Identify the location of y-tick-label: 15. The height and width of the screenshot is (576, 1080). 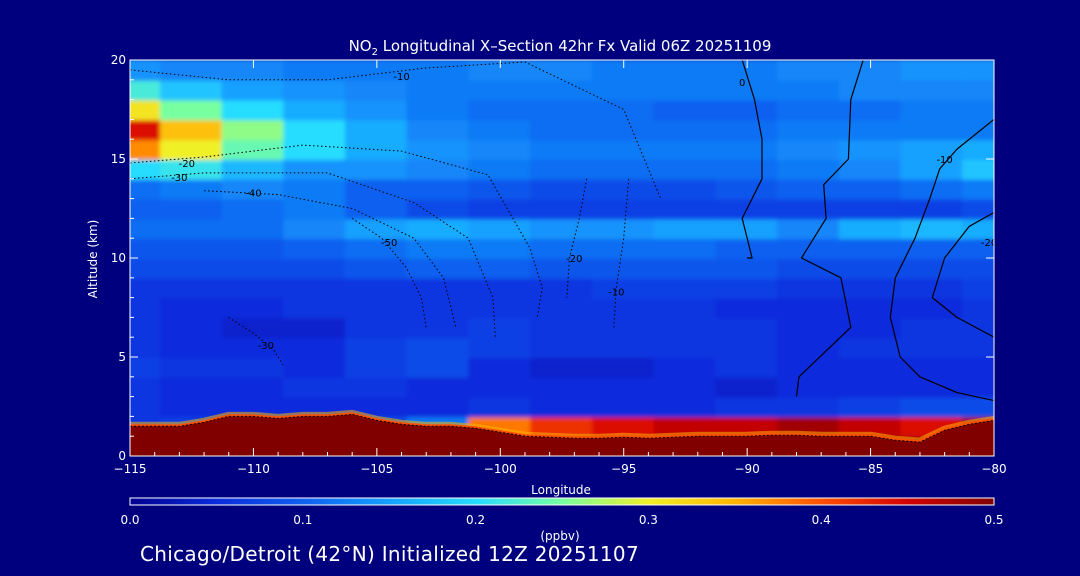
(118, 159).